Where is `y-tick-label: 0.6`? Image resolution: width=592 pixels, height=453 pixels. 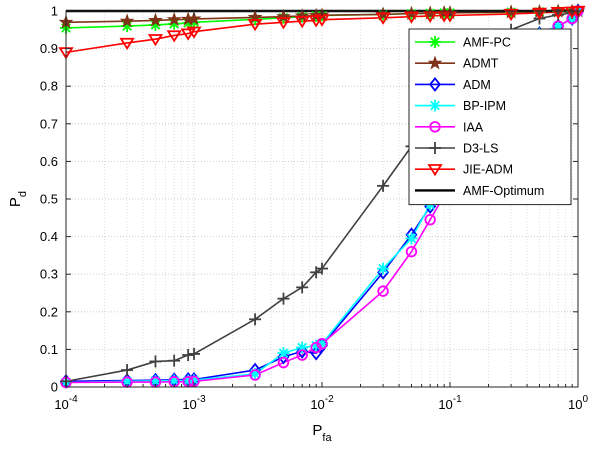 y-tick-label: 0.6 is located at coordinates (49, 161).